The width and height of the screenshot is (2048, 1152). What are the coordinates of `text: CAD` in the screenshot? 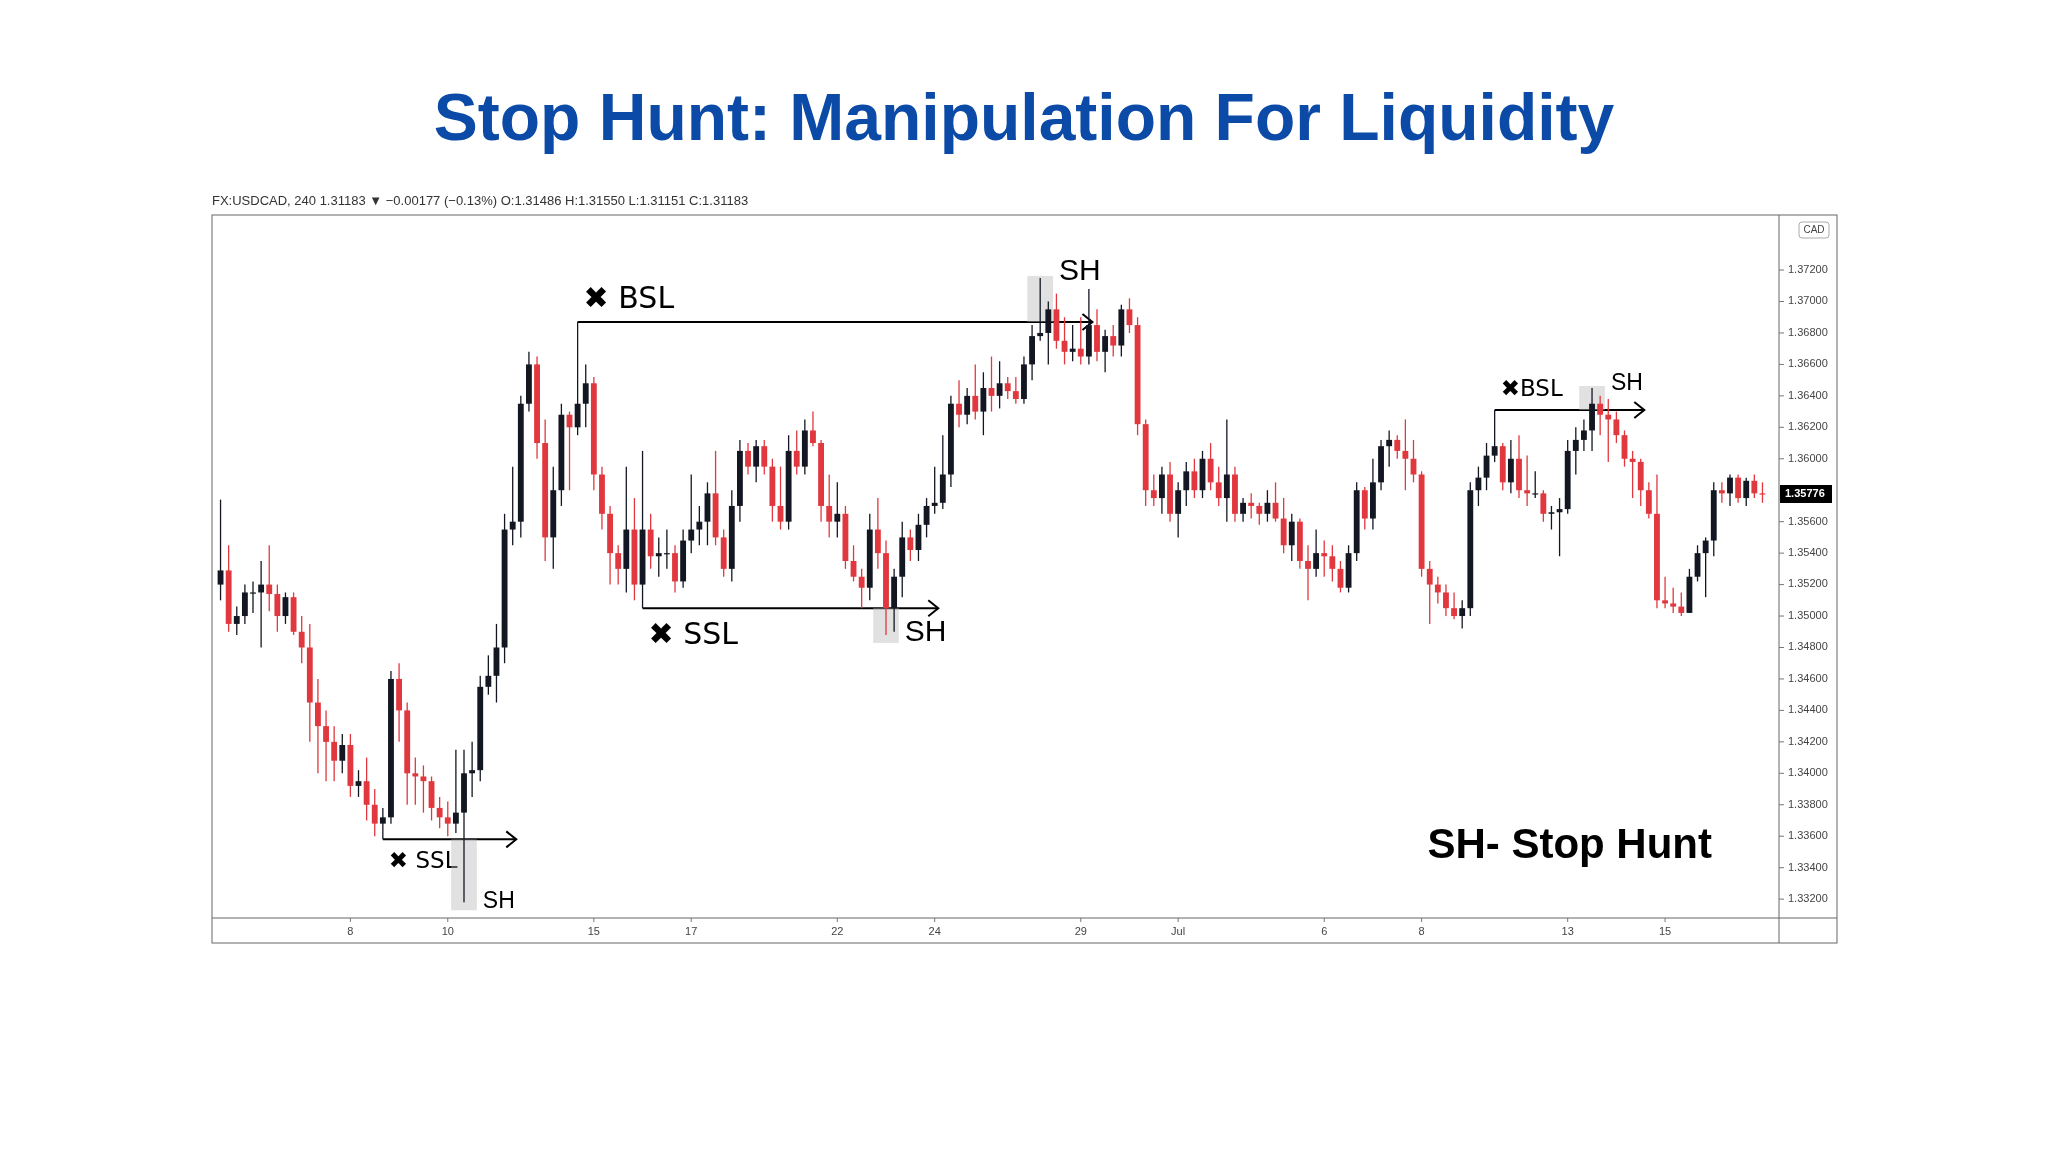 It's located at (1814, 229).